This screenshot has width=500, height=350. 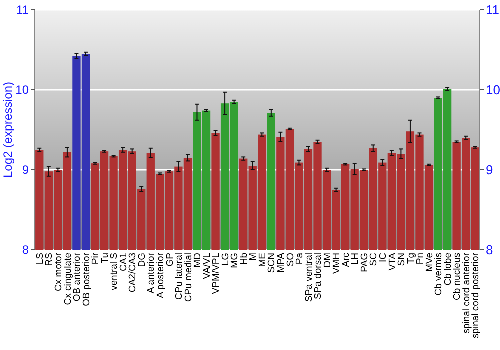 I want to click on x-tick-label: PAG, so click(x=364, y=262).